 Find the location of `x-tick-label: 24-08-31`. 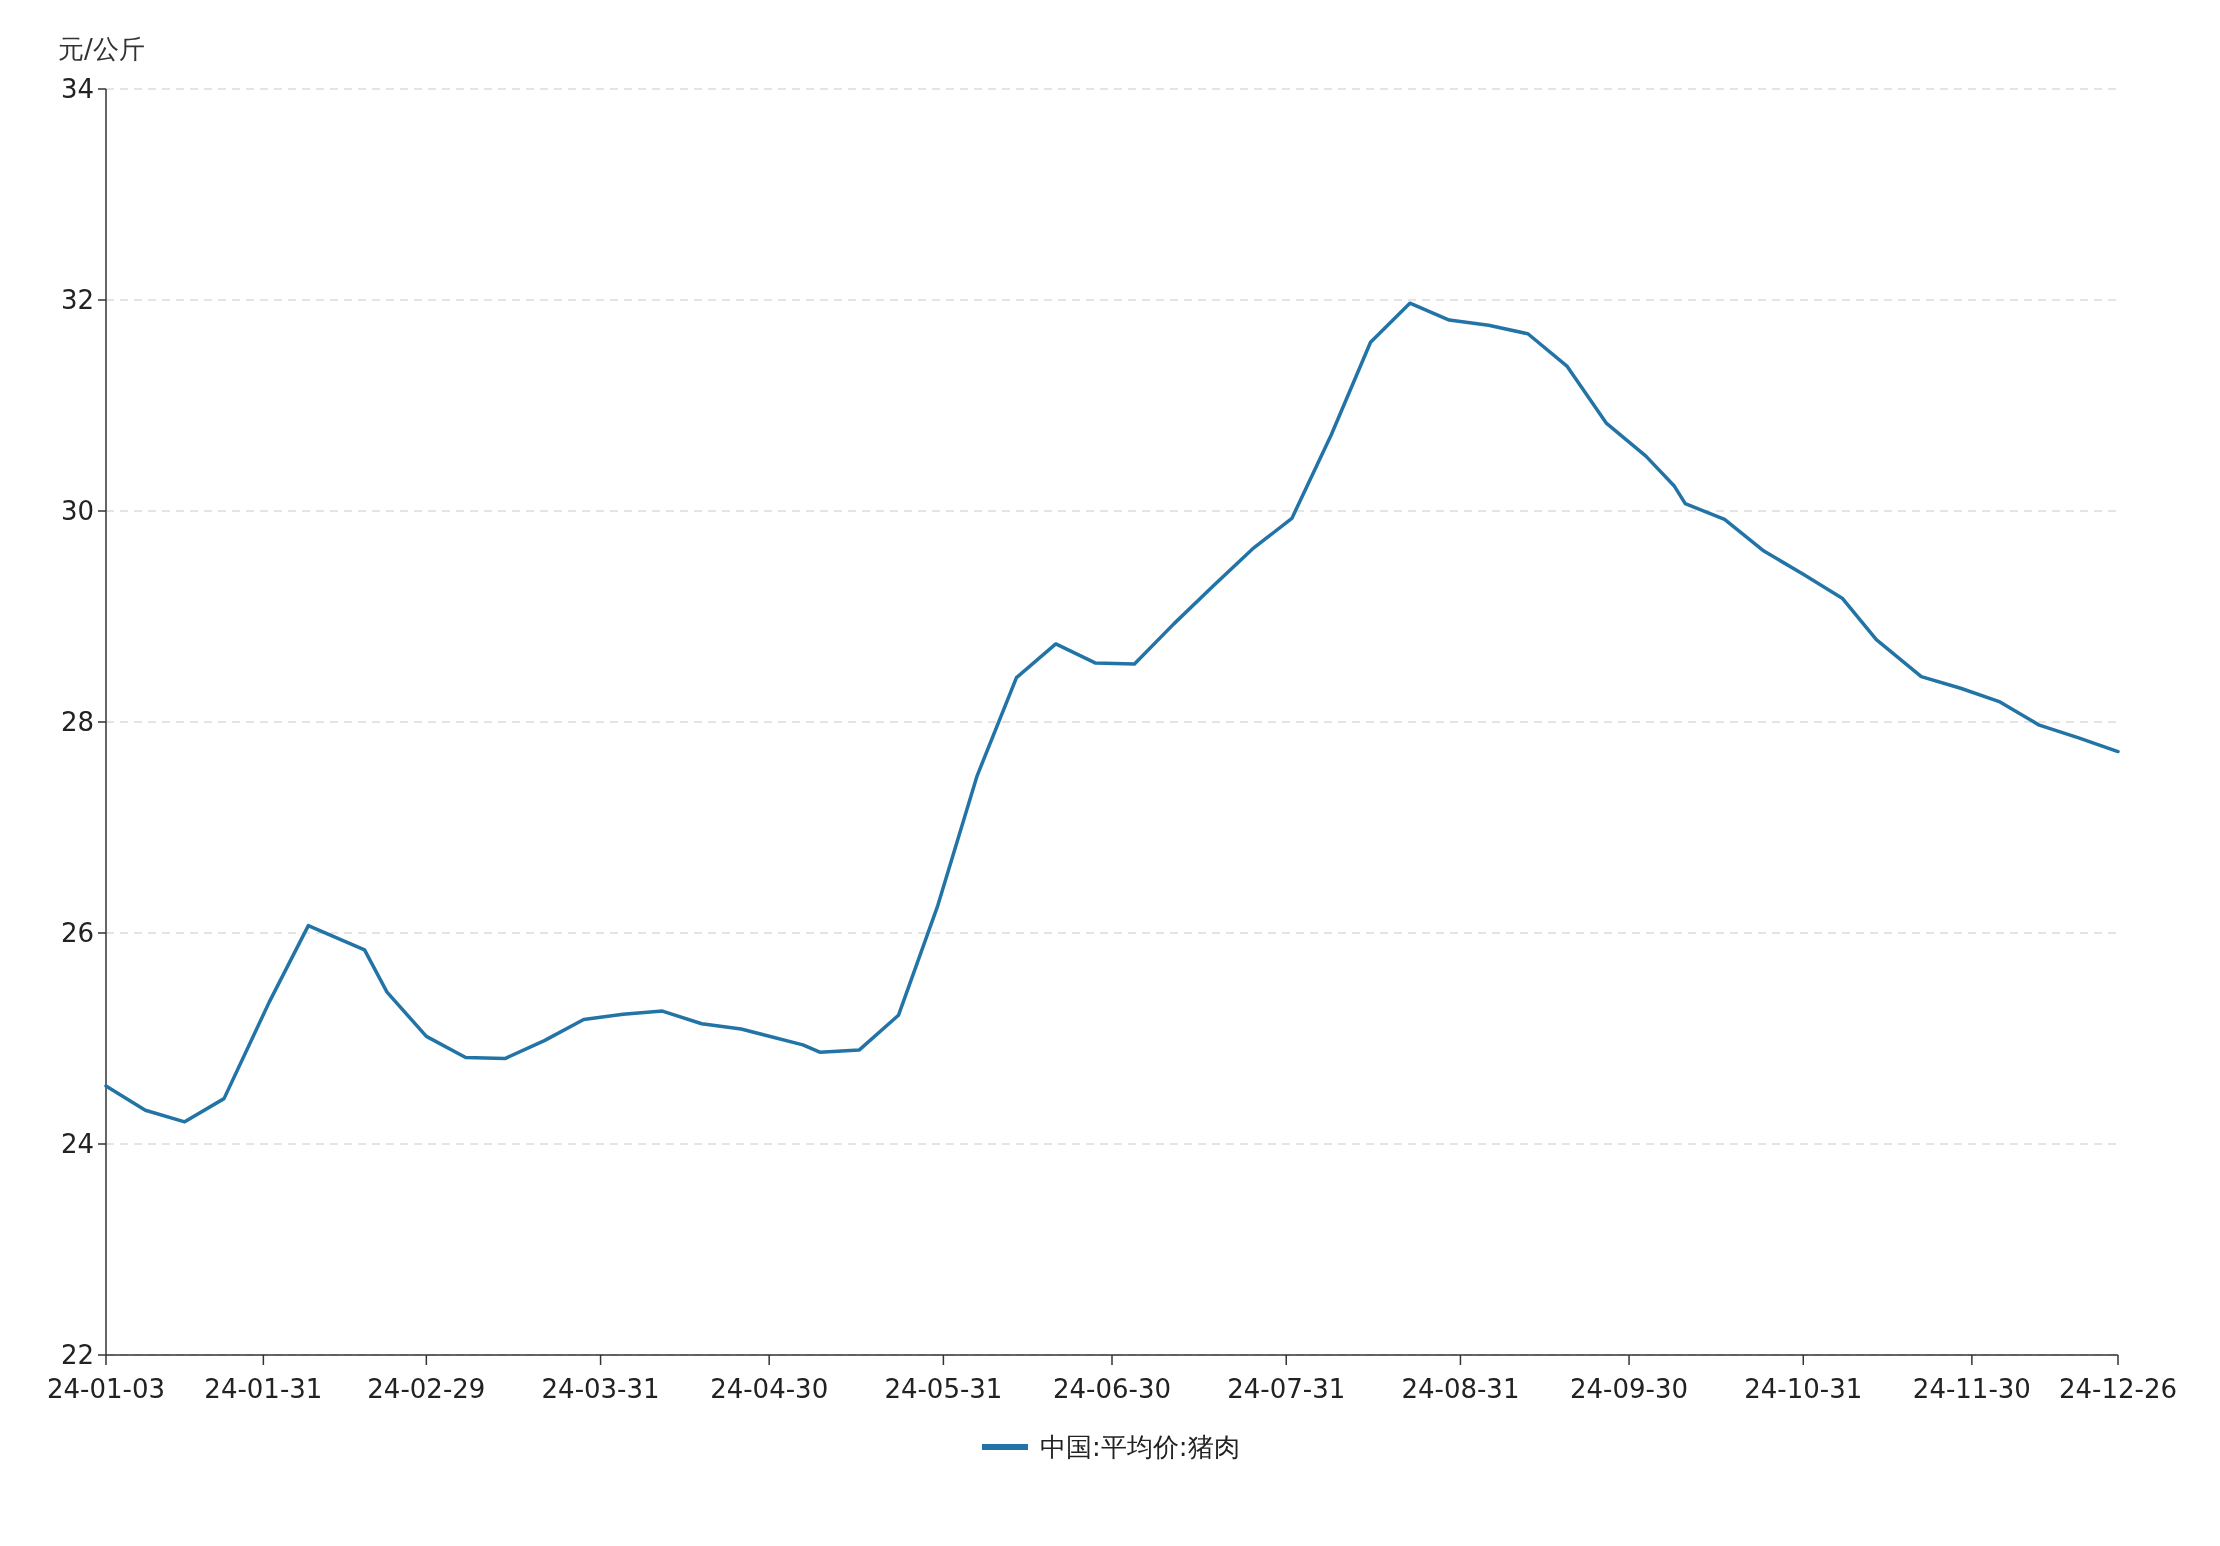

x-tick-label: 24-08-31 is located at coordinates (1460, 1389).